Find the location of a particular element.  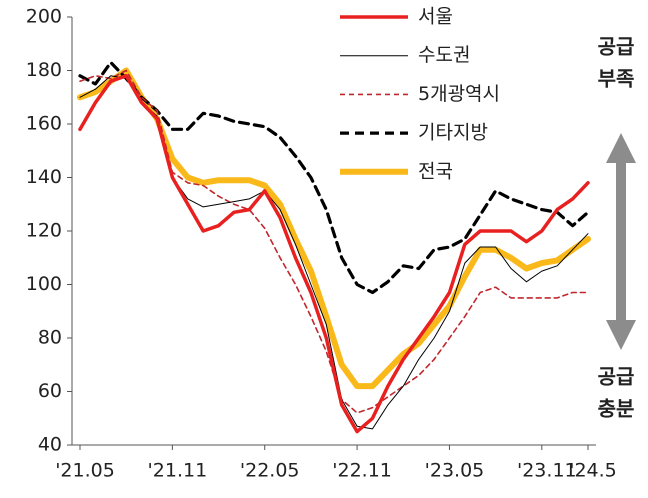

x-tick-label: '24.5 is located at coordinates (593, 471).